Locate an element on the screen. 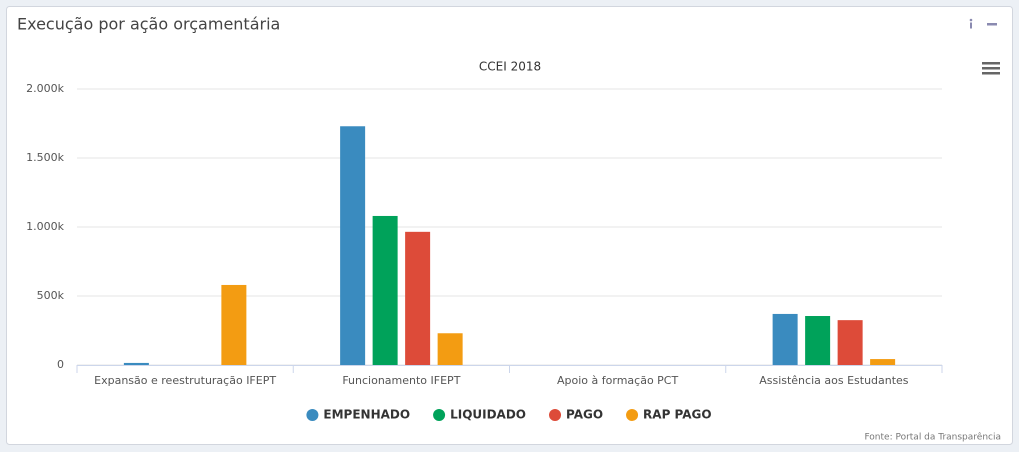  x-tick-label: Apoio à formação PCT is located at coordinates (617, 380).